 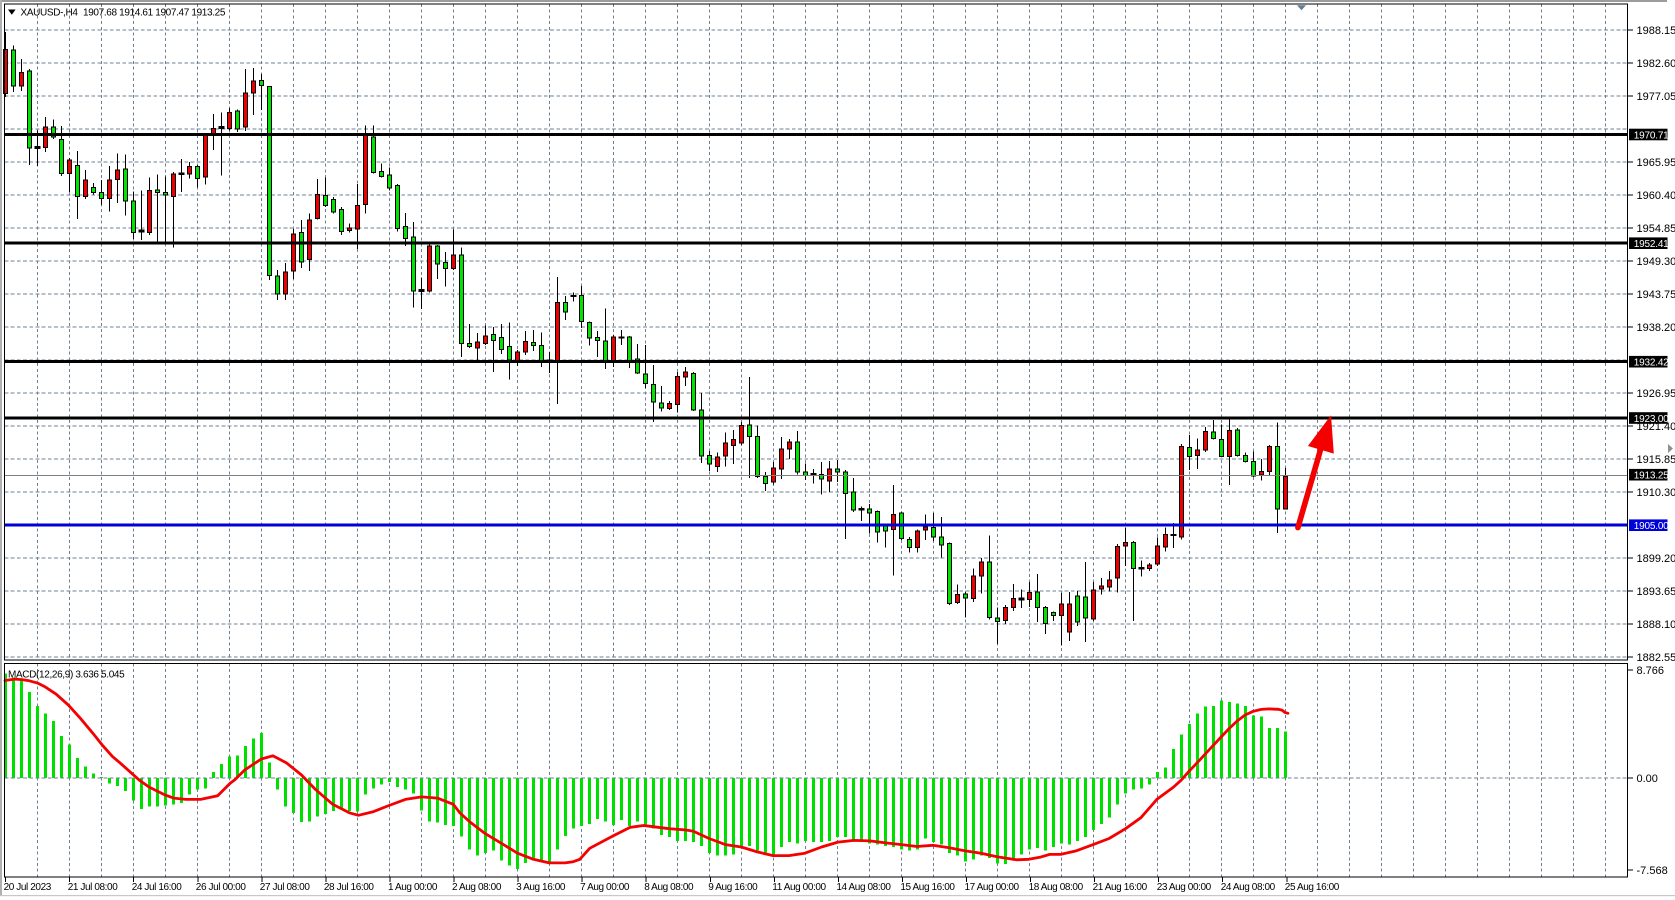 What do you see at coordinates (413, 887) in the screenshot?
I see `svg-text: 1 Aug 00:00` at bounding box center [413, 887].